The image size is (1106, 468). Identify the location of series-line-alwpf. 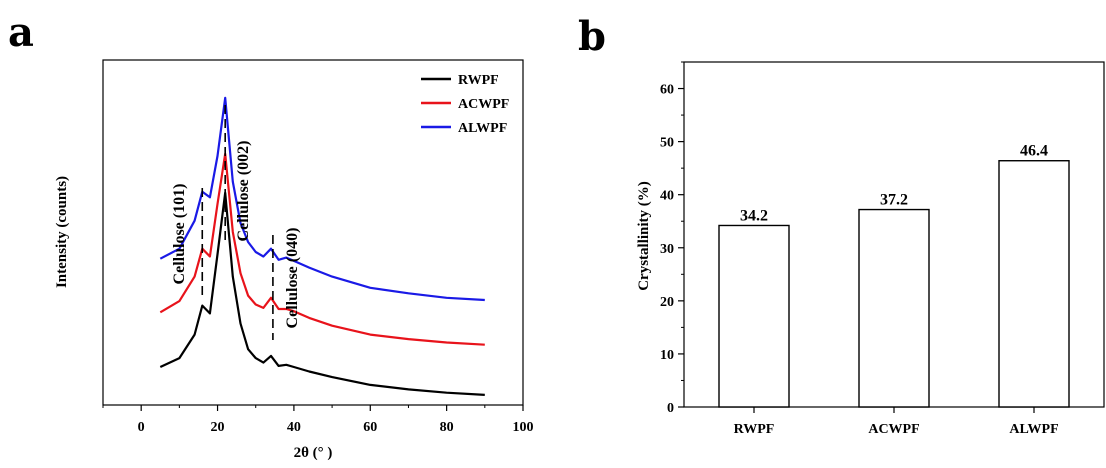
(322, 199).